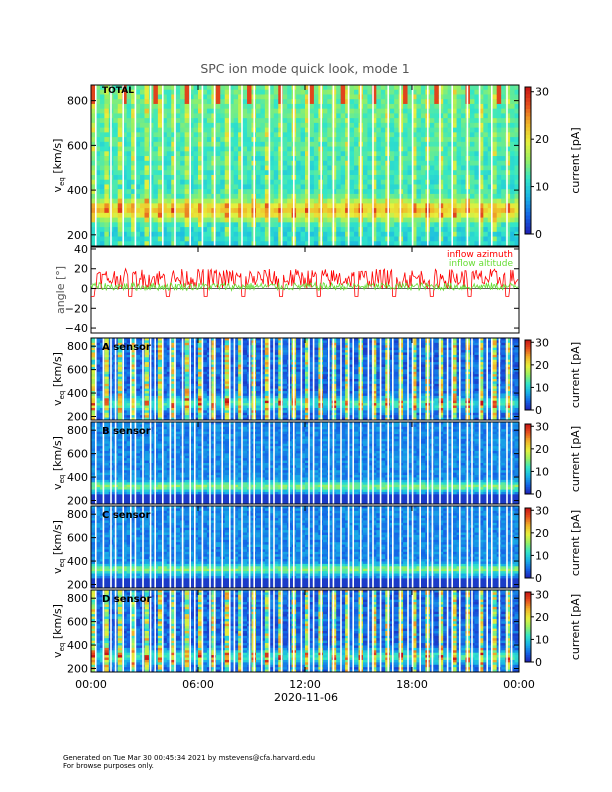  What do you see at coordinates (118, 91) in the screenshot?
I see `panel-label: TOTAL` at bounding box center [118, 91].